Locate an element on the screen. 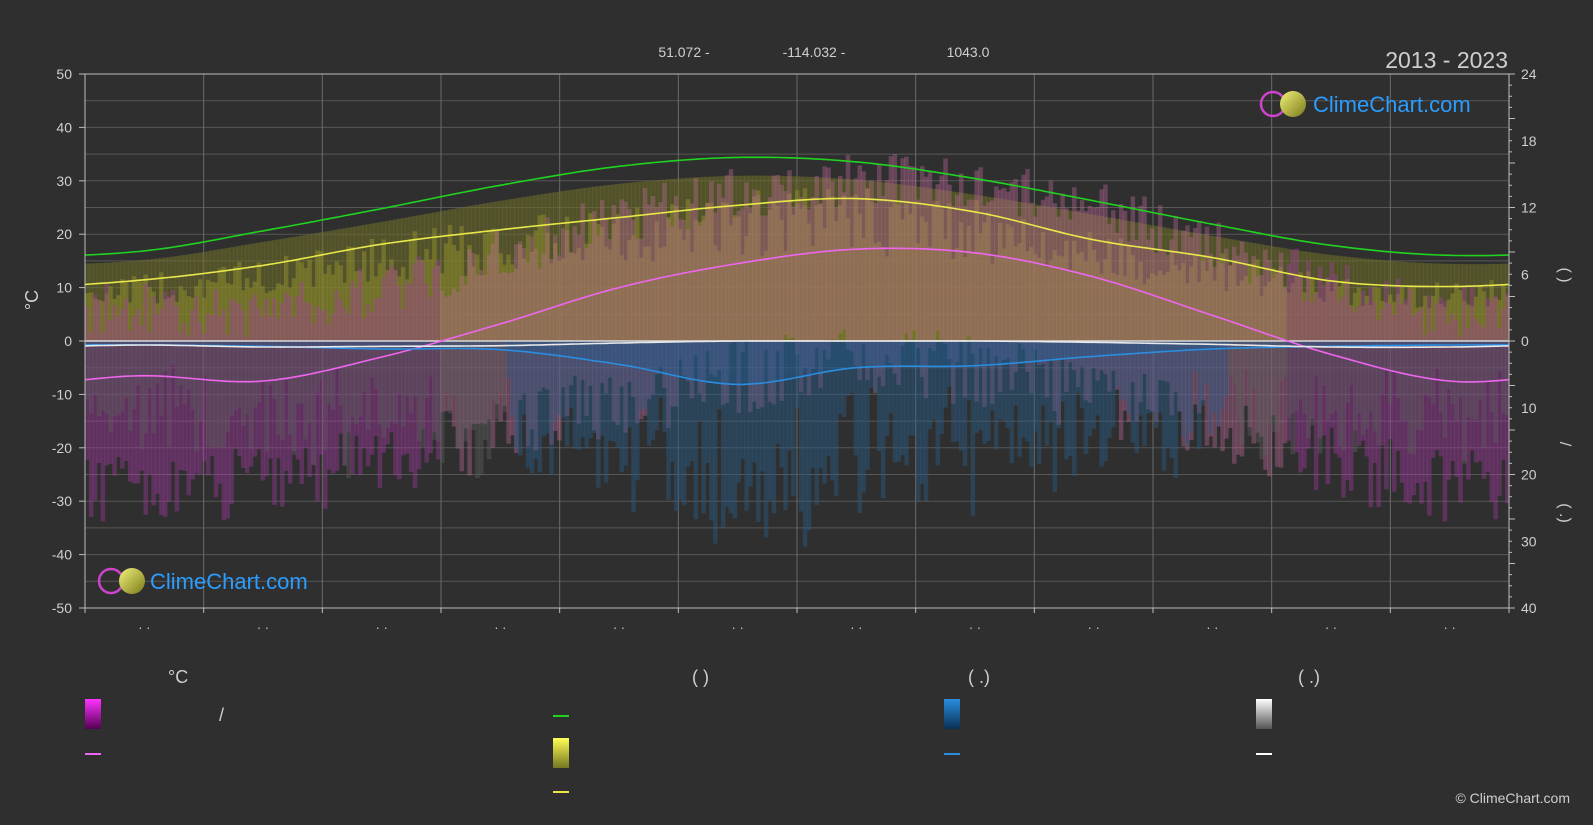 The width and height of the screenshot is (1593, 825). y-tick-label-right-bottom: 20 is located at coordinates (1529, 475).